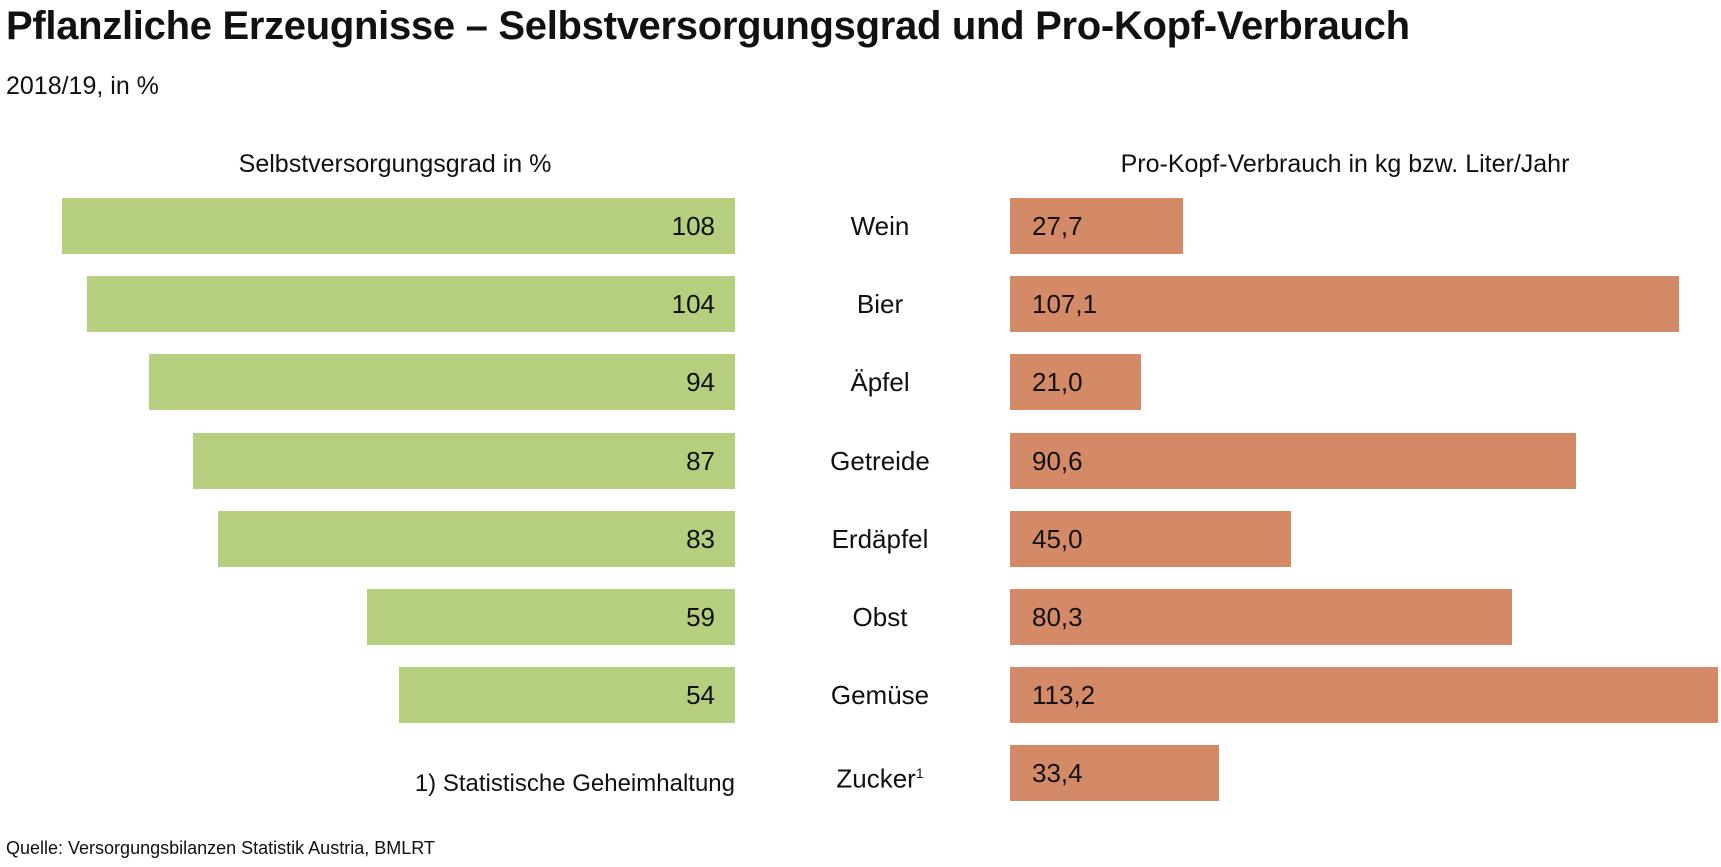  What do you see at coordinates (693, 304) in the screenshot?
I see `self-sufficiency-value: 104` at bounding box center [693, 304].